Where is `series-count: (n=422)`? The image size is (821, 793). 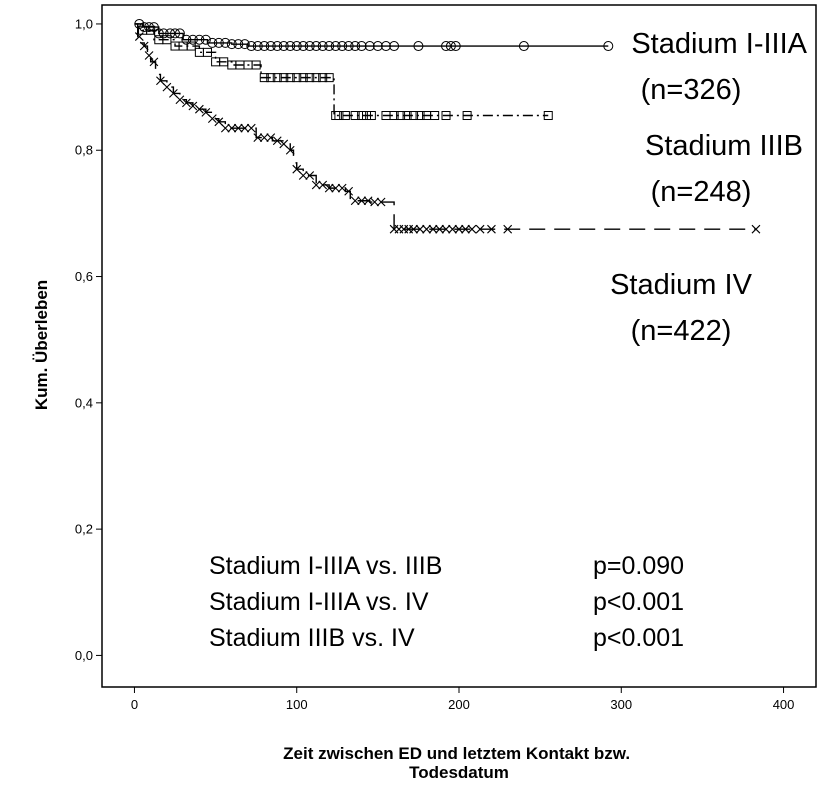
series-count: (n=422) is located at coordinates (681, 331).